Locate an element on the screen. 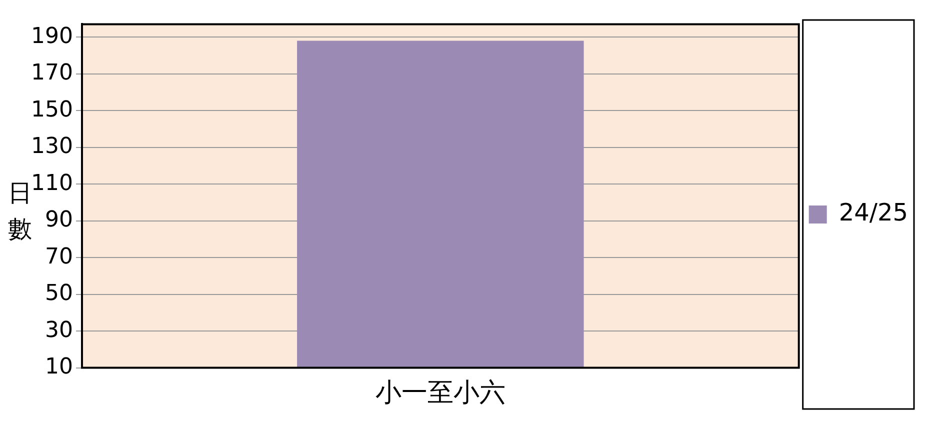  y-tick-label: 50 is located at coordinates (58, 293).